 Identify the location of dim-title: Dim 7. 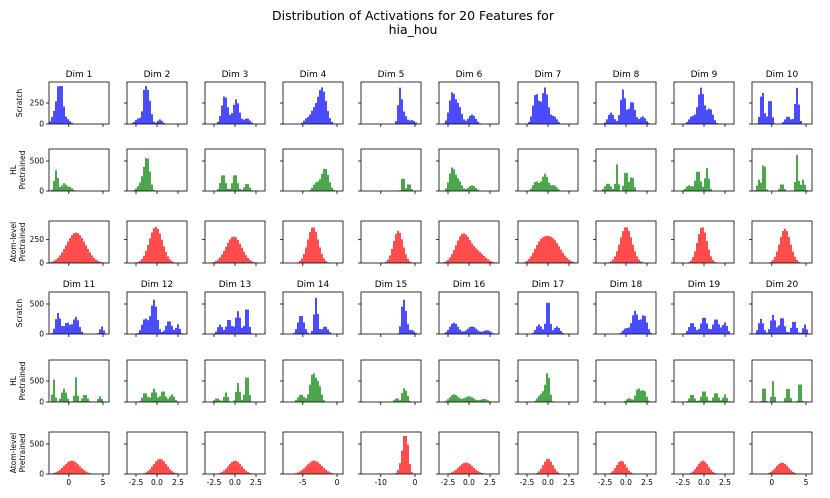
(548, 75).